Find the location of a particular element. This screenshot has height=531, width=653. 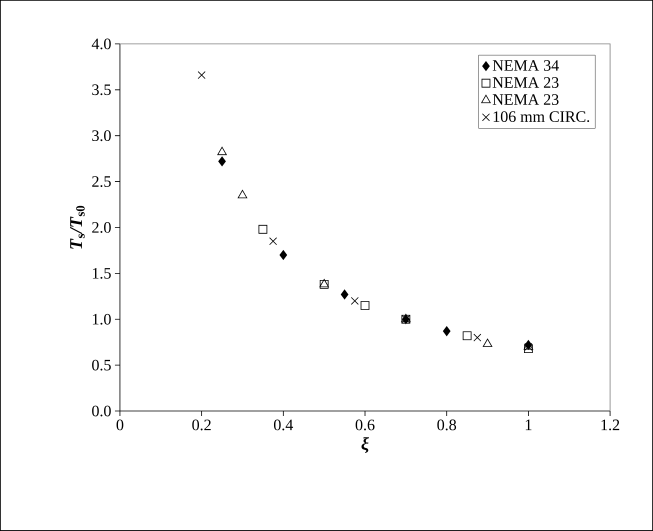

y-tick-label: 0.5 is located at coordinates (101, 365).